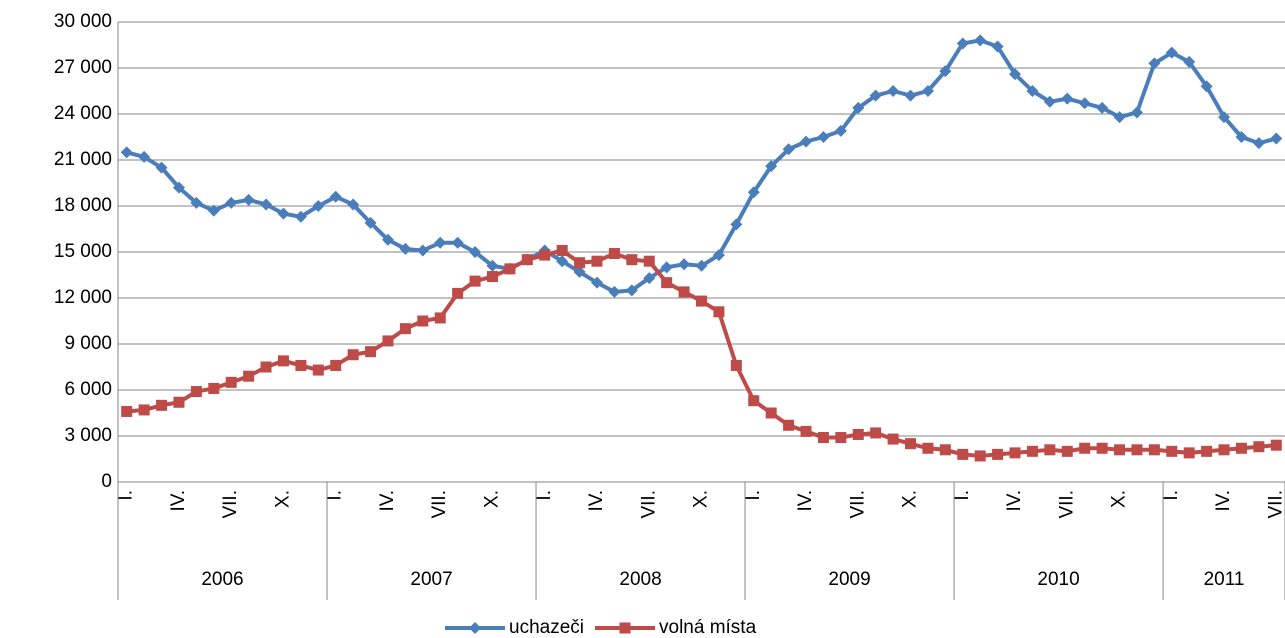 Image resolution: width=1285 pixels, height=638 pixels. What do you see at coordinates (1224, 579) in the screenshot?
I see `year-label: 2011` at bounding box center [1224, 579].